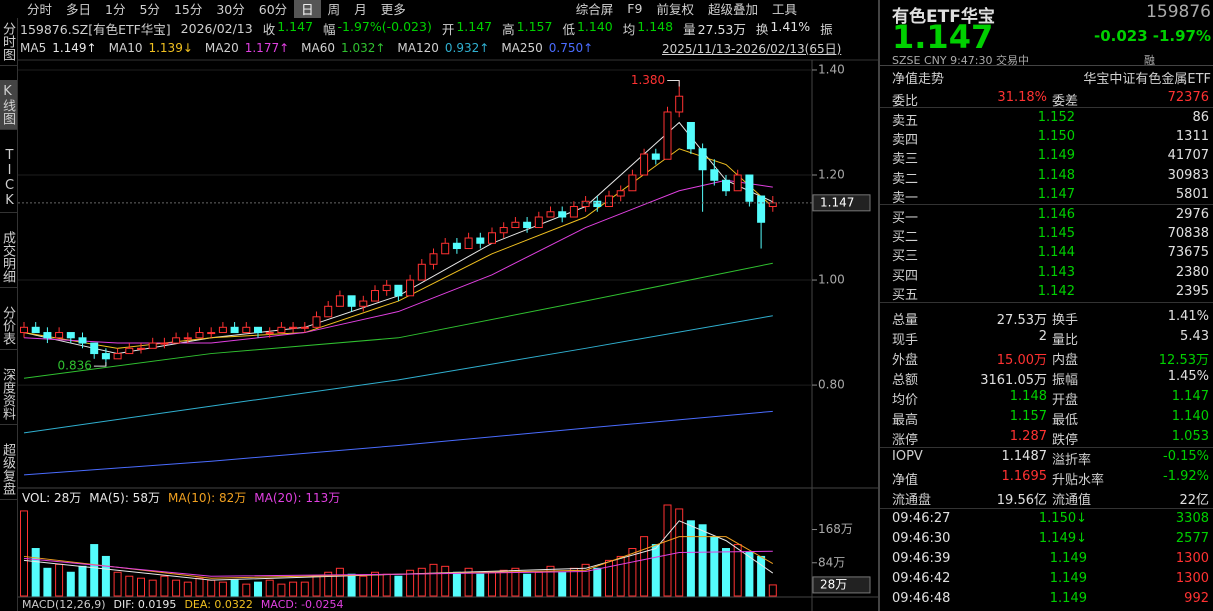 The height and width of the screenshot is (611, 1213). I want to click on quote-label: 振, so click(826, 29).